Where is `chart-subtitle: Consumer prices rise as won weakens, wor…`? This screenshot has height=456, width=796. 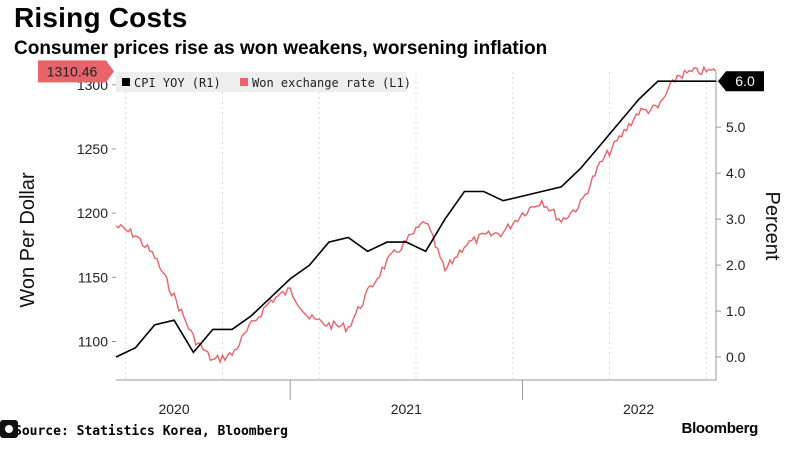 chart-subtitle: Consumer prices rise as won weakens, wor… is located at coordinates (281, 48).